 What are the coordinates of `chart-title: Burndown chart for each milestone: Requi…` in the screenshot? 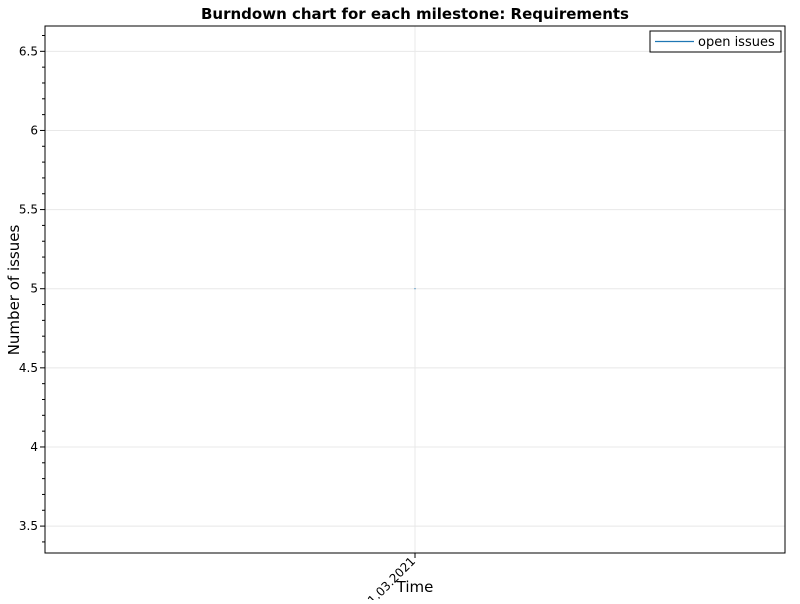 It's located at (415, 14).